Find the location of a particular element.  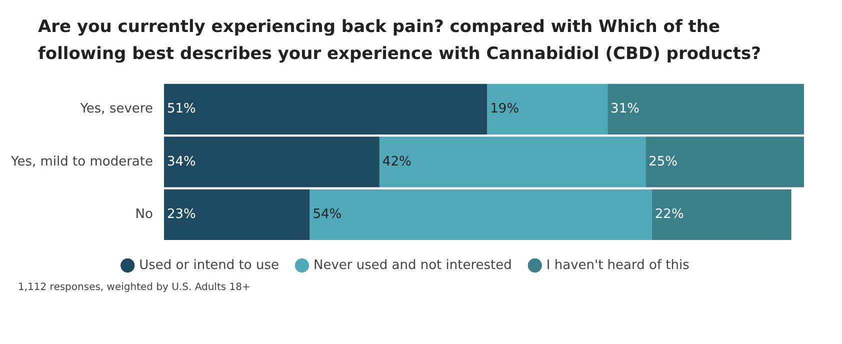

chart-title: Are you currently experiencing back pain? compared with Which of the following best describes your experience with Cannabidiol (CBD) products? is located at coordinates (399, 41).